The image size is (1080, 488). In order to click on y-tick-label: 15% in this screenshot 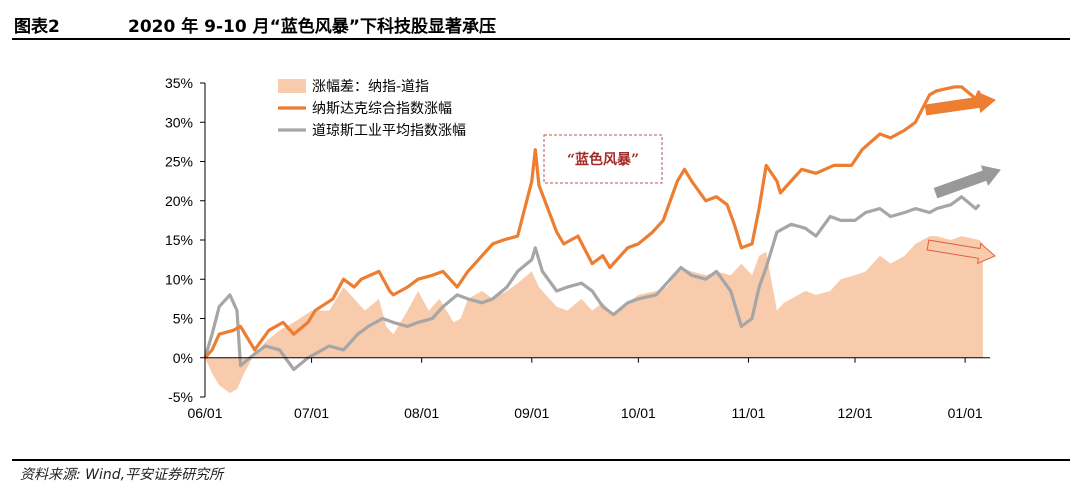, I will do `click(179, 240)`.